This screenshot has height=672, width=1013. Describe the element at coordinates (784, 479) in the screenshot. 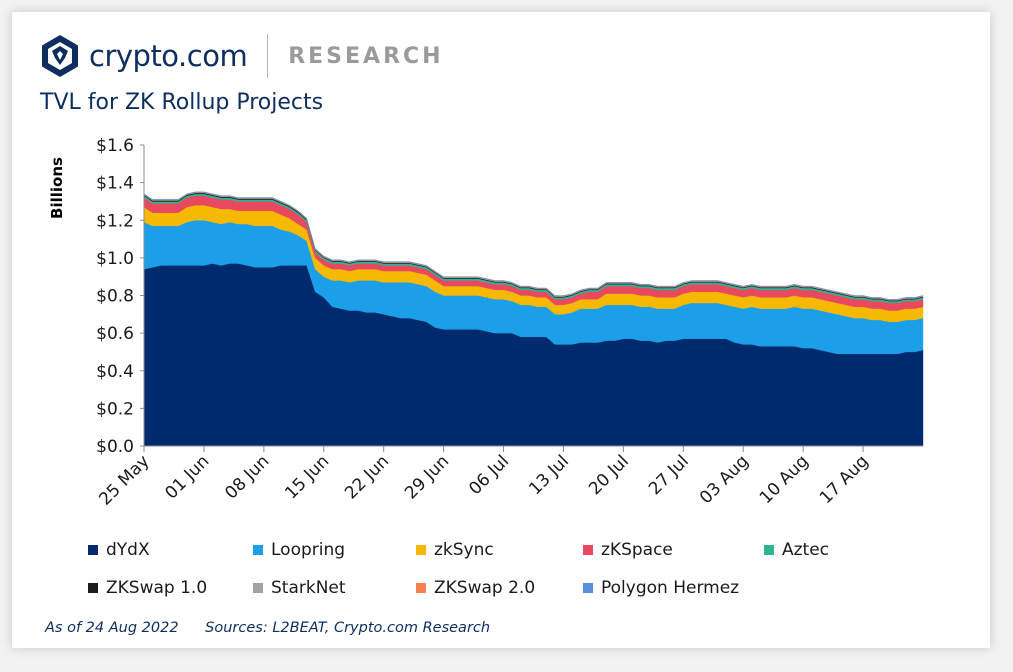

I see `x-tick-label: 10 Aug` at that location.